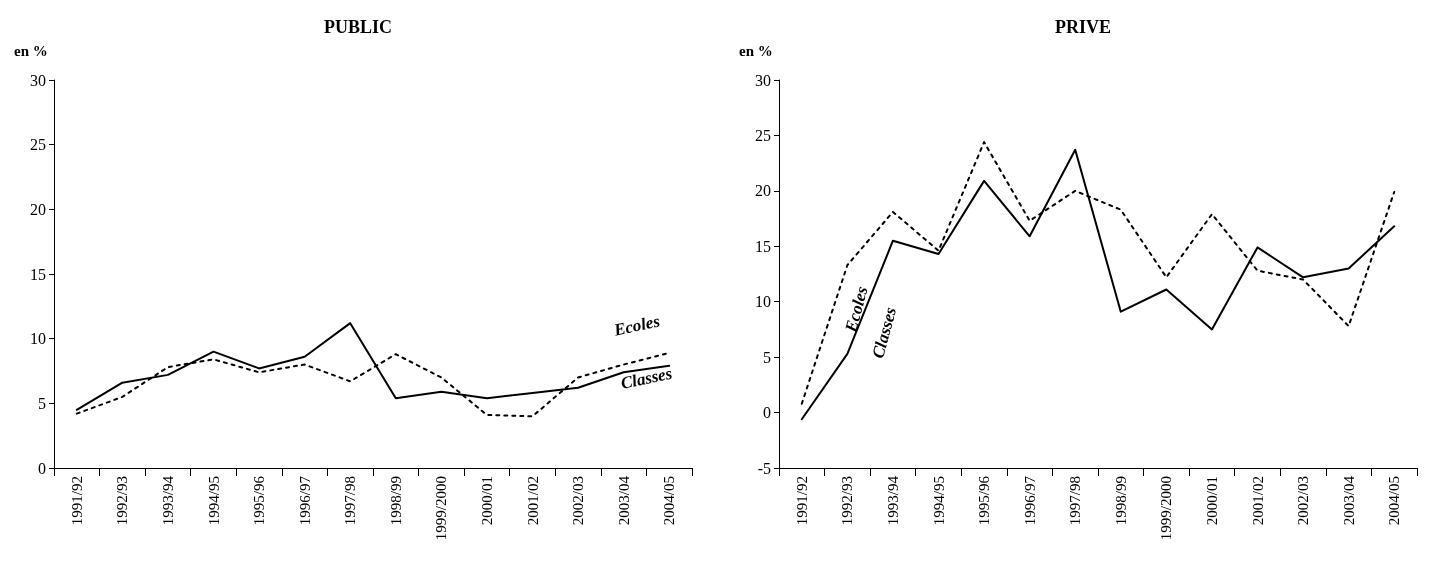 Image resolution: width=1441 pixels, height=578 pixels. Describe the element at coordinates (358, 27) in the screenshot. I see `chart-title: PUBLIC` at that location.